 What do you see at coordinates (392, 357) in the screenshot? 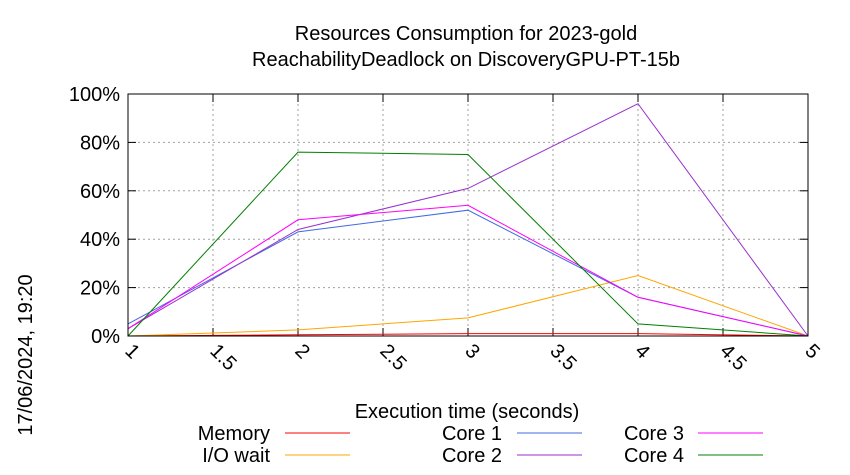
I see `x-tick-label: 2.5` at bounding box center [392, 357].